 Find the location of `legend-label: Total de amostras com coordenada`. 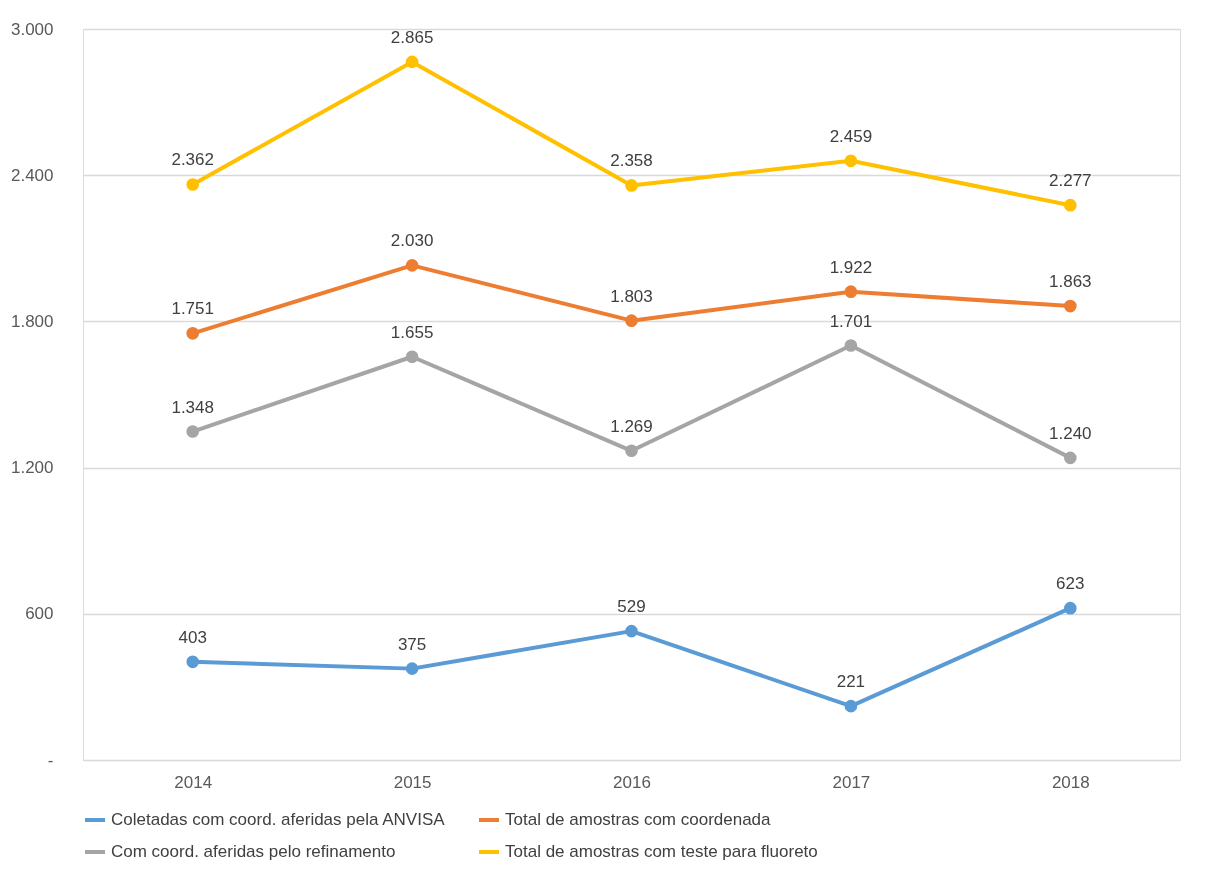

legend-label: Total de amostras com coordenada is located at coordinates (638, 819).